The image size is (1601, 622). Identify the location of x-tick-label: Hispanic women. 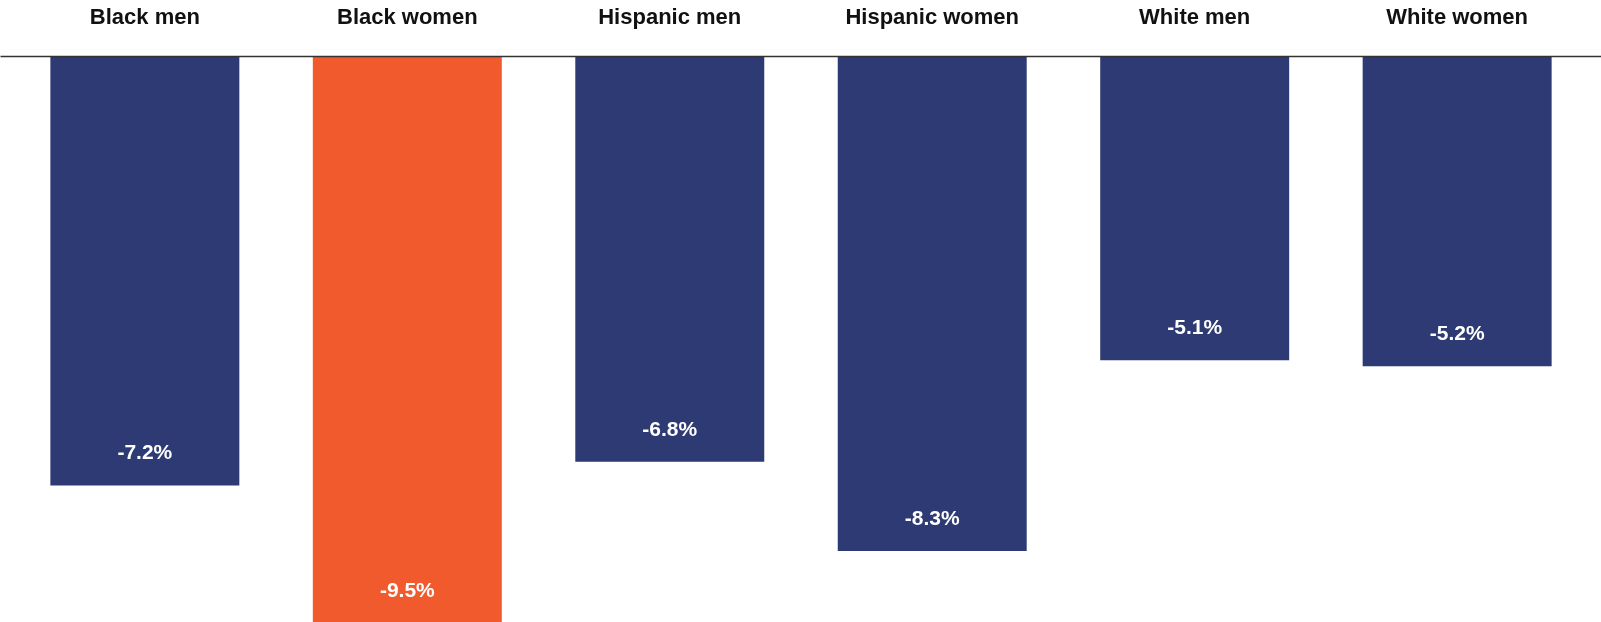
(932, 16).